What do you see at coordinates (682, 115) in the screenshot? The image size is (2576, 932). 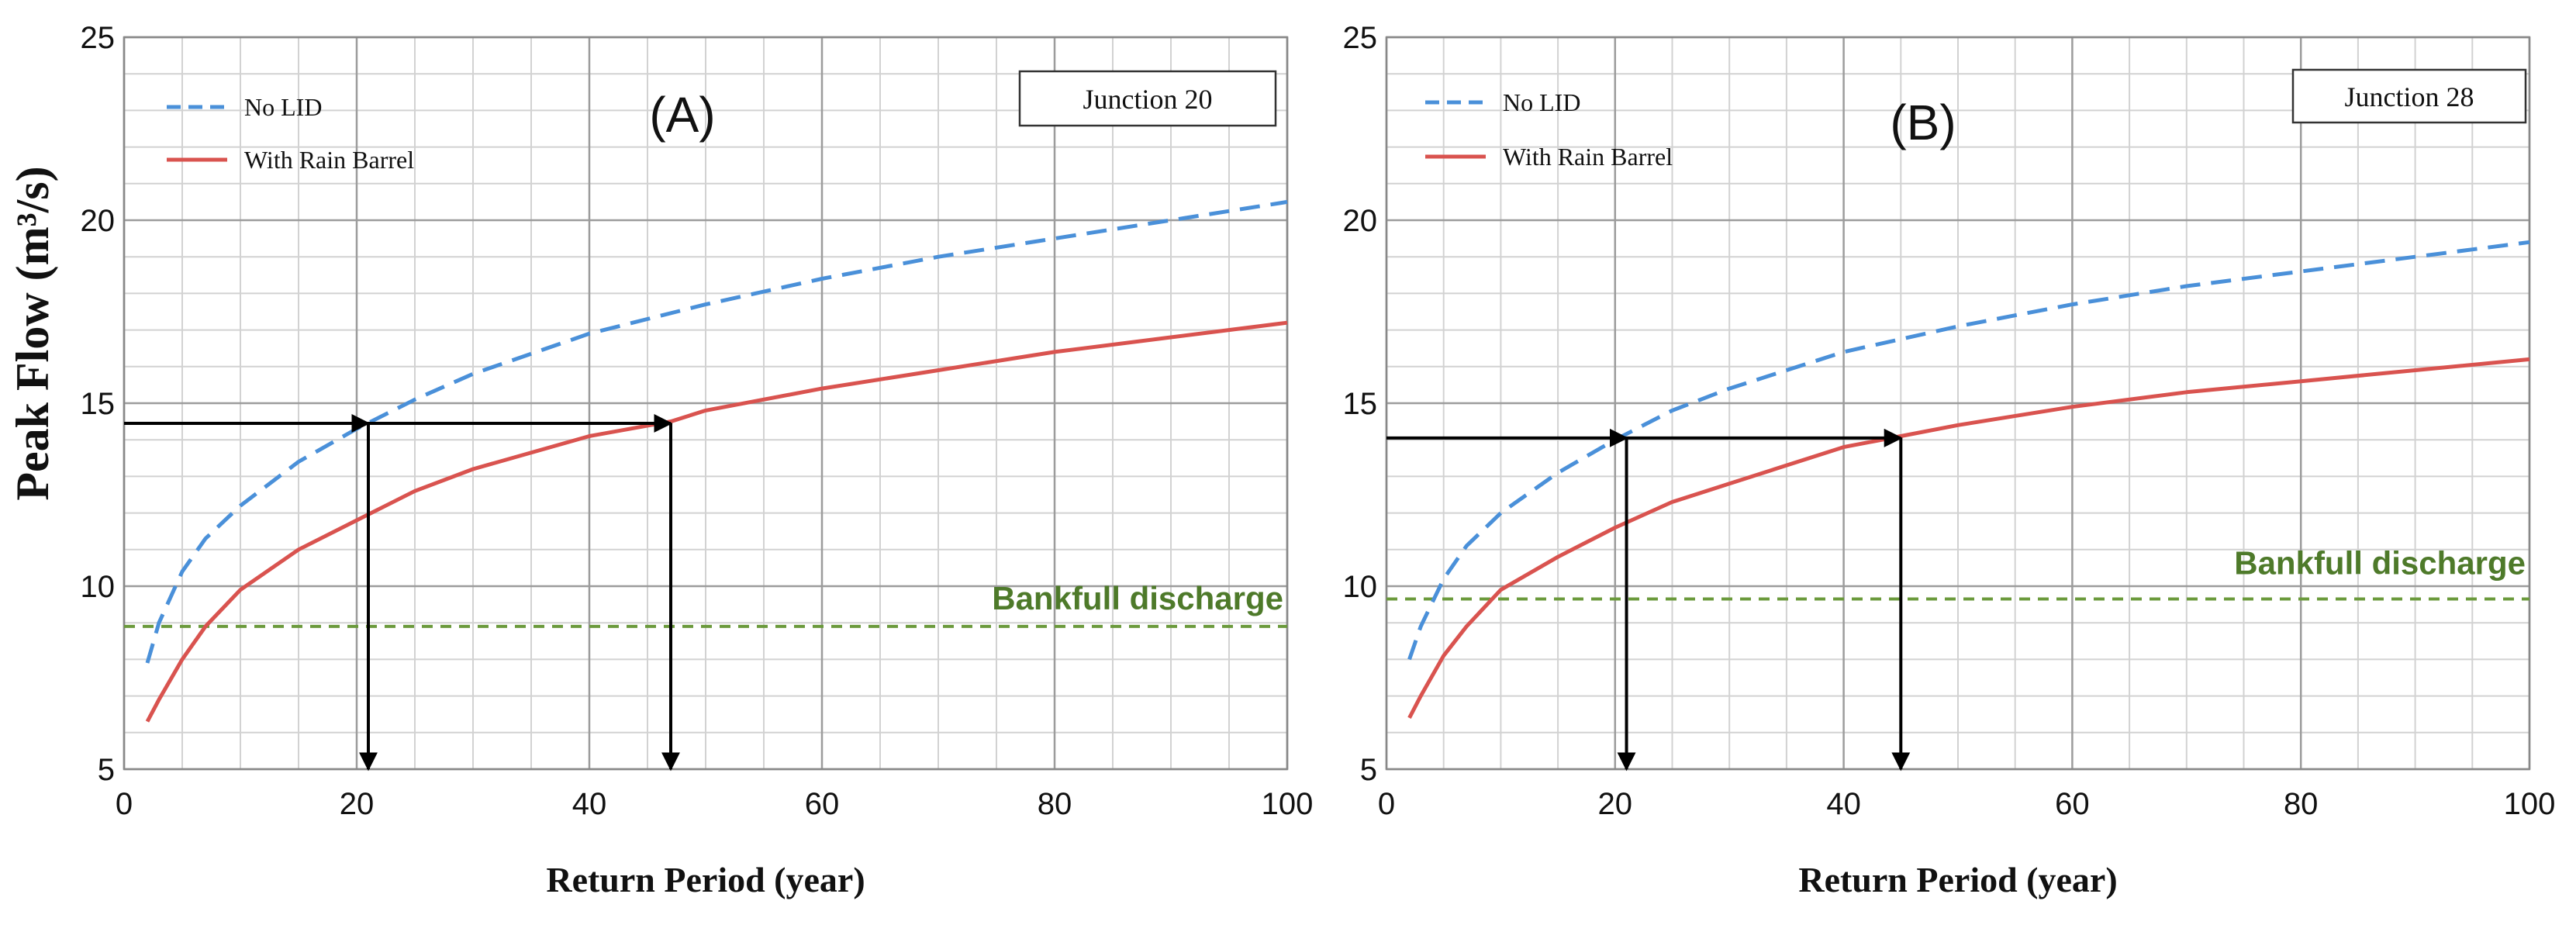 I see `panel-label: (A)` at bounding box center [682, 115].